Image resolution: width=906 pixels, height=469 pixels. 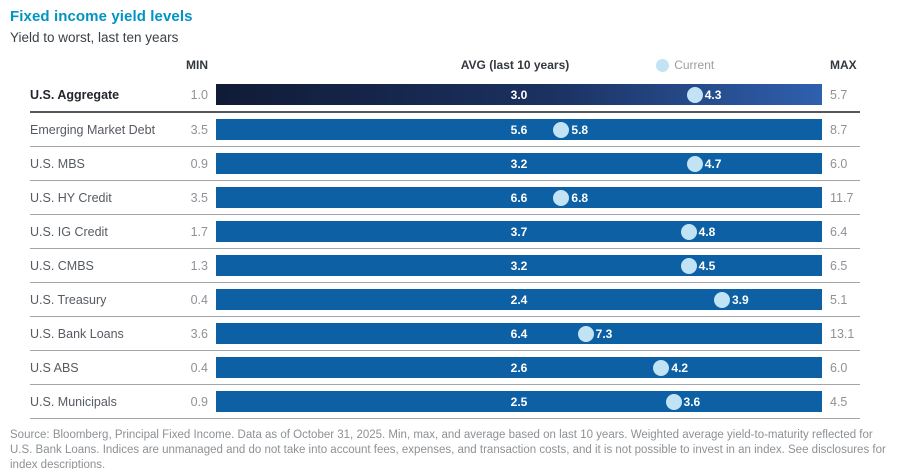 I want to click on min-column-header: MIN, so click(x=197, y=65).